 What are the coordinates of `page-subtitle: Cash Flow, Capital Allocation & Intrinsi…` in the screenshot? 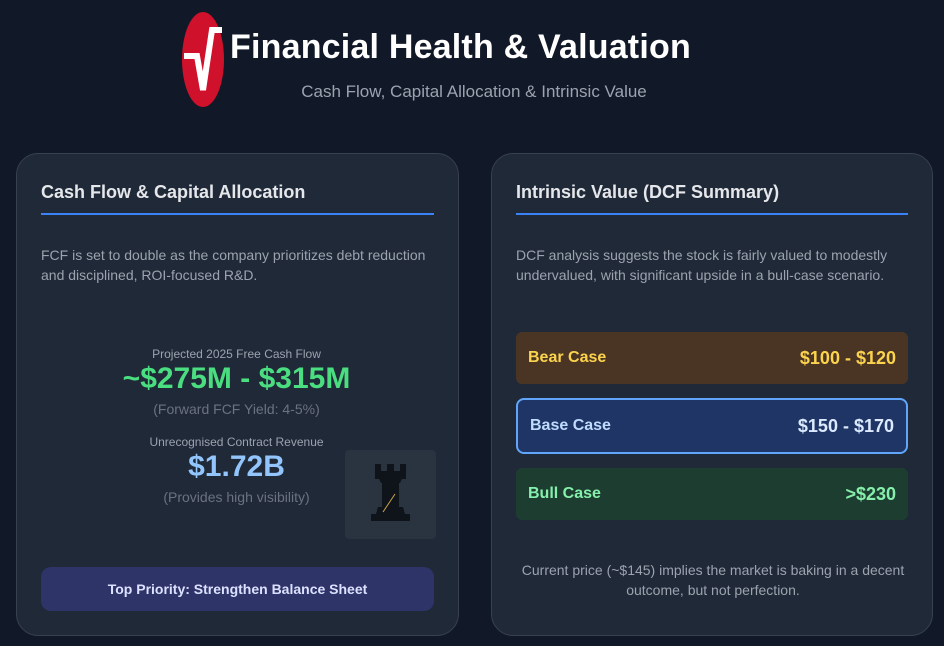 It's located at (474, 91).